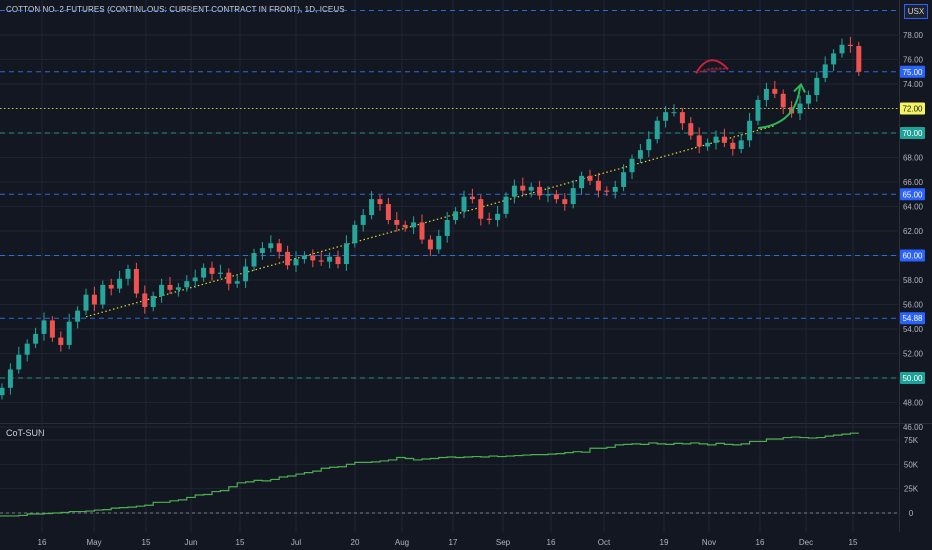  What do you see at coordinates (913, 427) in the screenshot?
I see `y-tick-label: 46.00` at bounding box center [913, 427].